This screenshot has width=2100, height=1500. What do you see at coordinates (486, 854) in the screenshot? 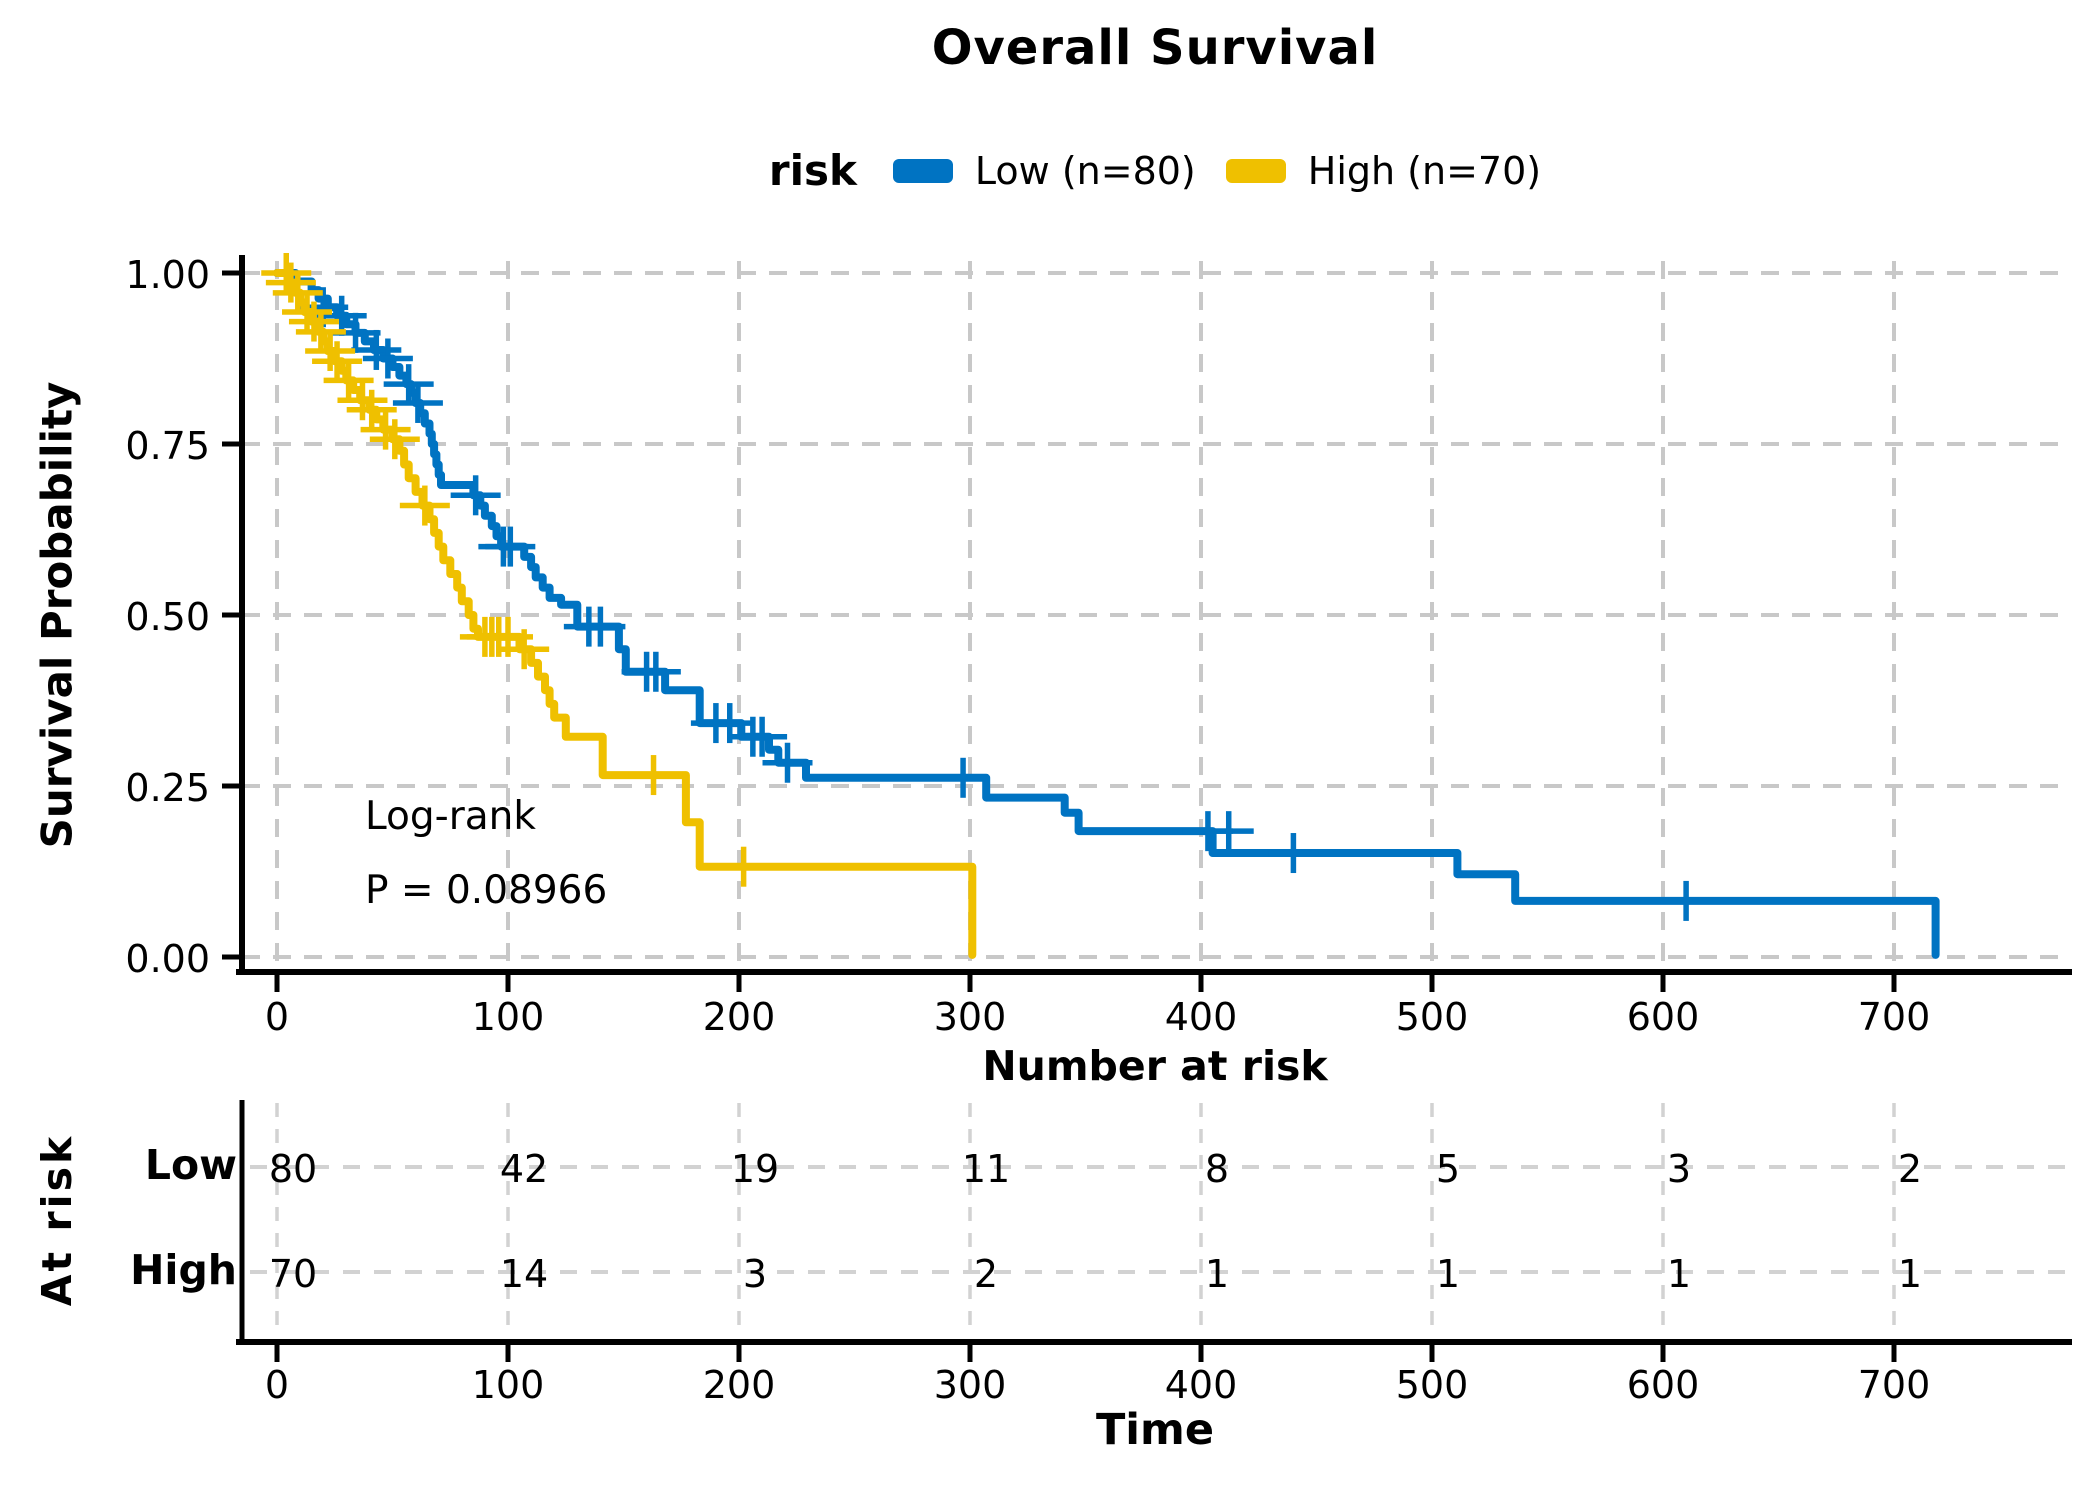
I see `logrank-annotation: Log-rank P = 0.08966` at bounding box center [486, 854].